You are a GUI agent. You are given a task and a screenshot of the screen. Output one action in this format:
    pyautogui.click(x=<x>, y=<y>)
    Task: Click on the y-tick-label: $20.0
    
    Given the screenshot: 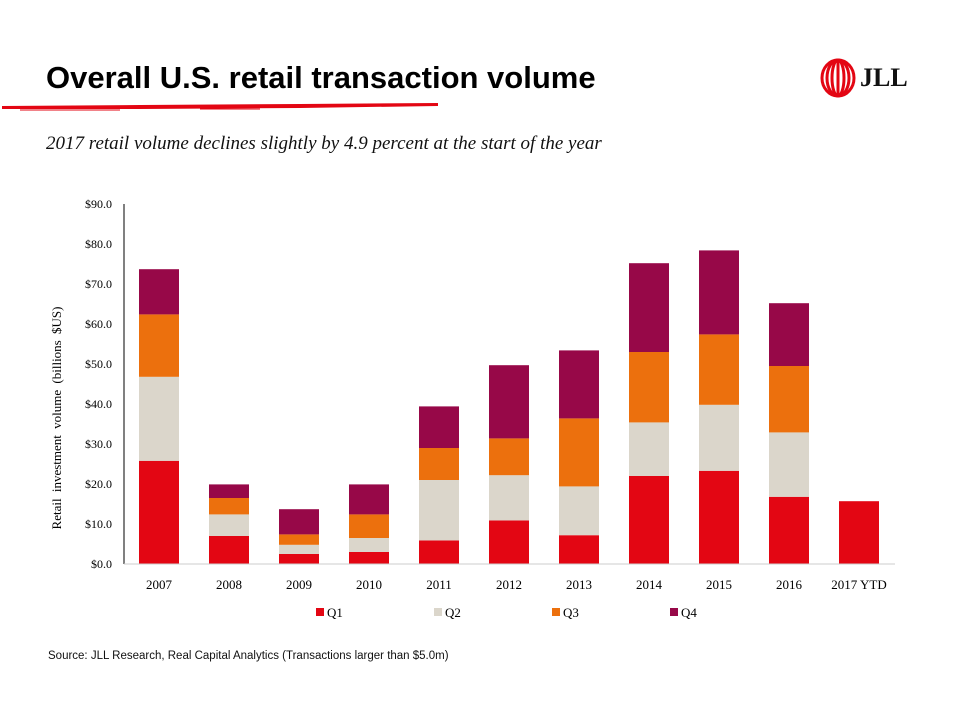 What is the action you would take?
    pyautogui.click(x=98, y=484)
    